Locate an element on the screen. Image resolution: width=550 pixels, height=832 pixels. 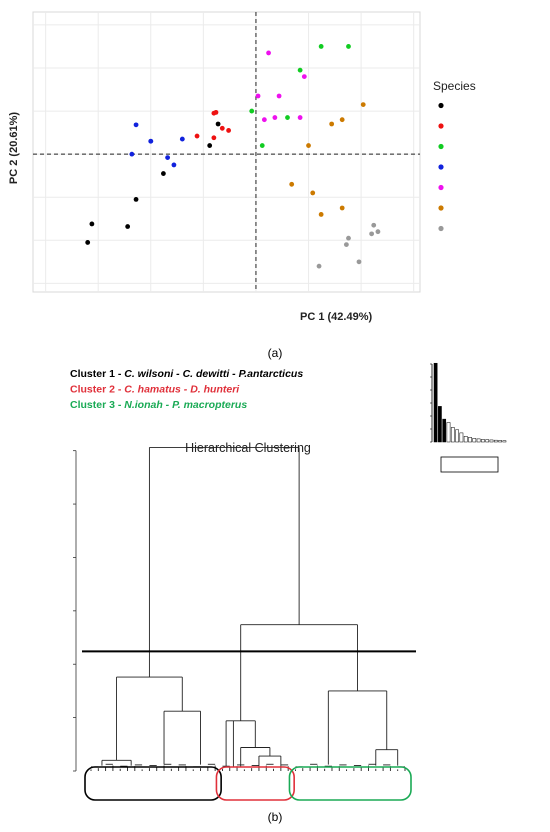
cluster-legend-prefix: Cluster 3 - is located at coordinates (97, 405).